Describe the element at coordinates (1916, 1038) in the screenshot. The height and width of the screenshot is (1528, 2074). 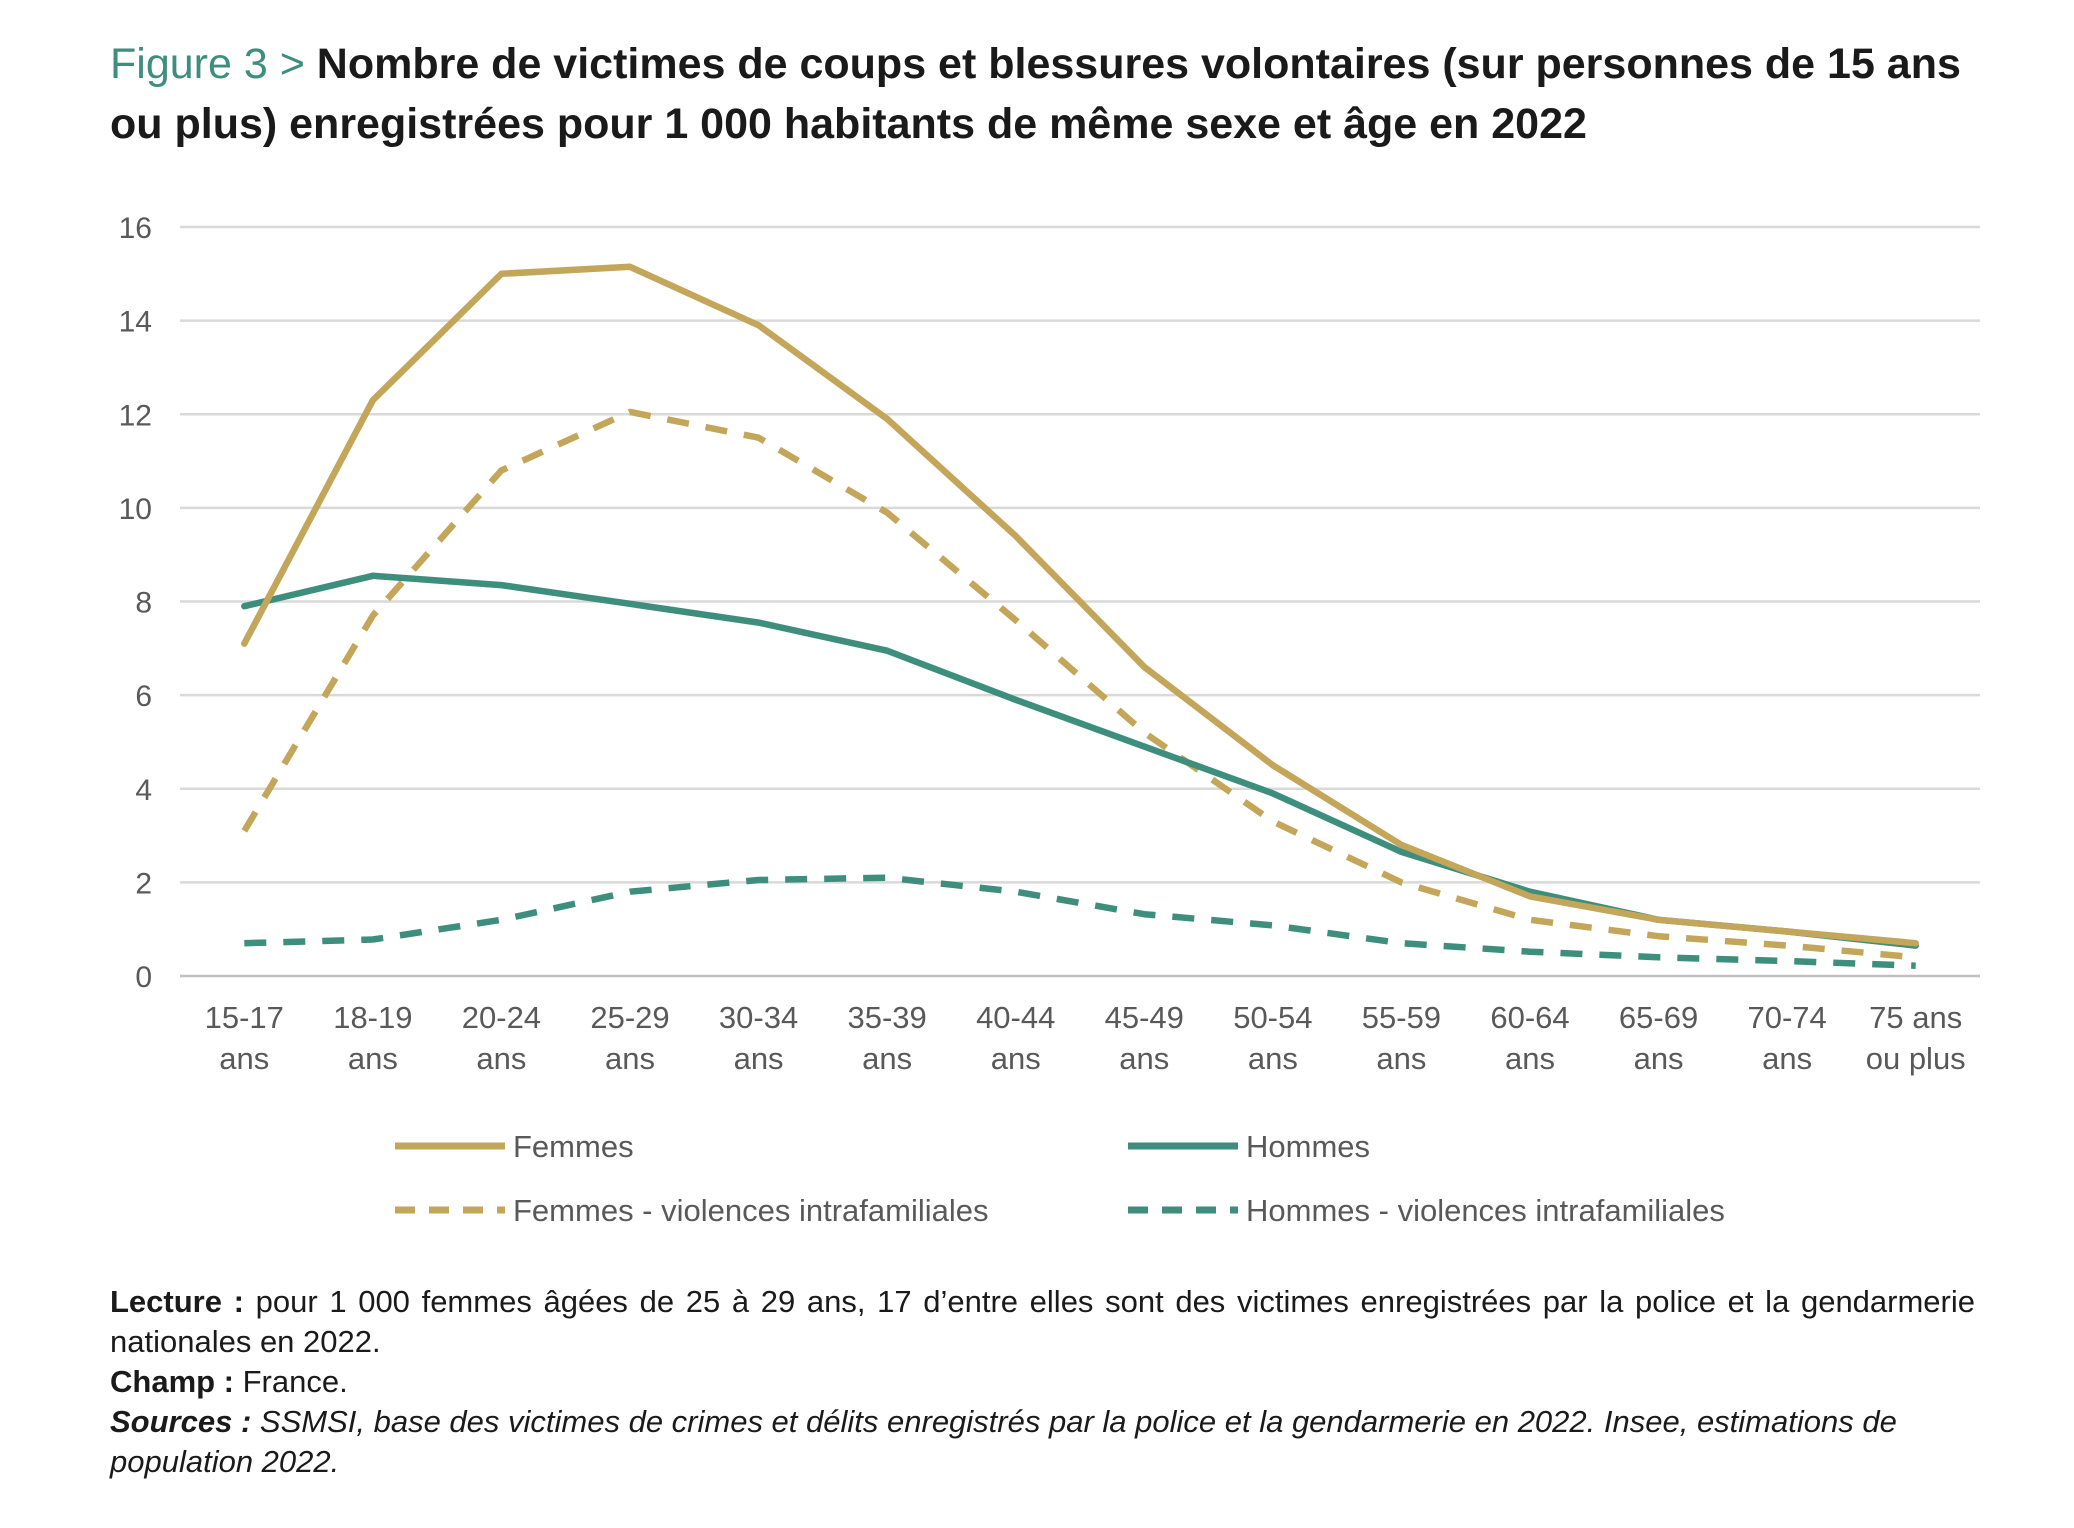
I see `x-tick-label: 75 ans ou plus` at that location.